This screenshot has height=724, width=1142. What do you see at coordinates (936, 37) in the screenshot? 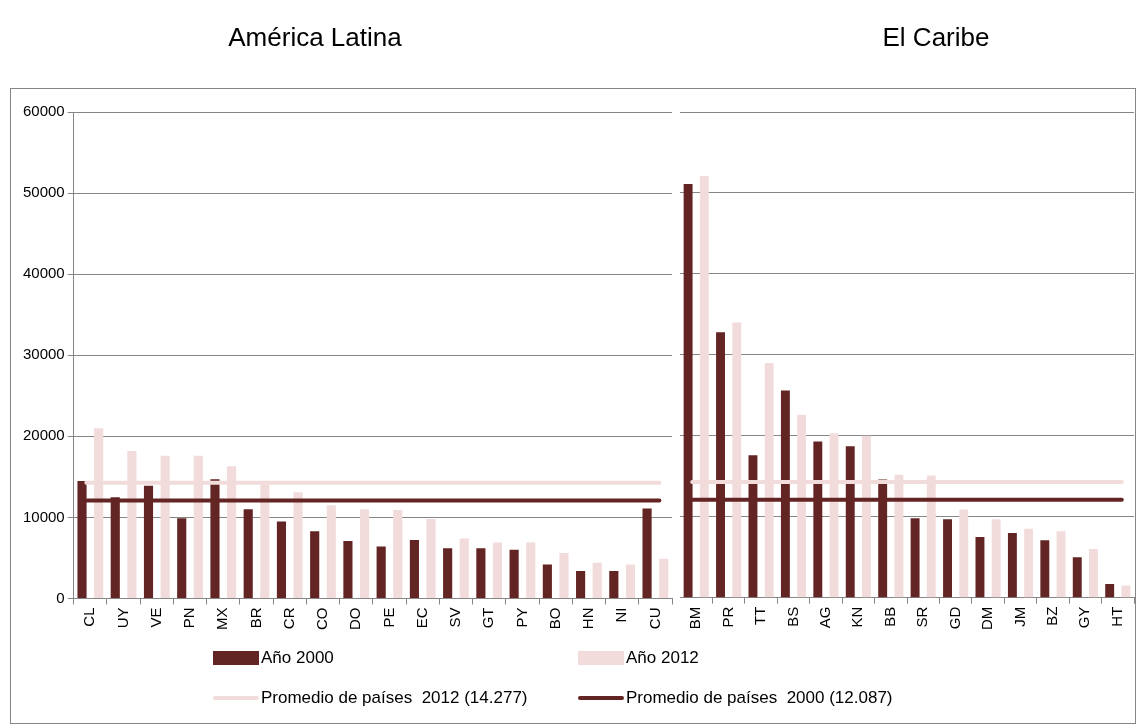
I see `chart-title: El Caribe` at bounding box center [936, 37].